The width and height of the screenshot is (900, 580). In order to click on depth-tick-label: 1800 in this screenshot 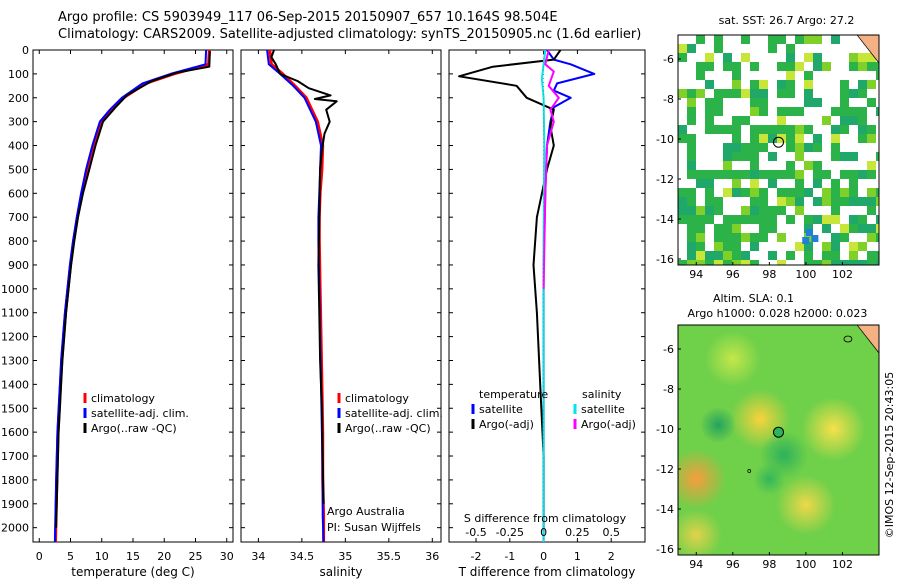, I will do `click(15, 480)`.